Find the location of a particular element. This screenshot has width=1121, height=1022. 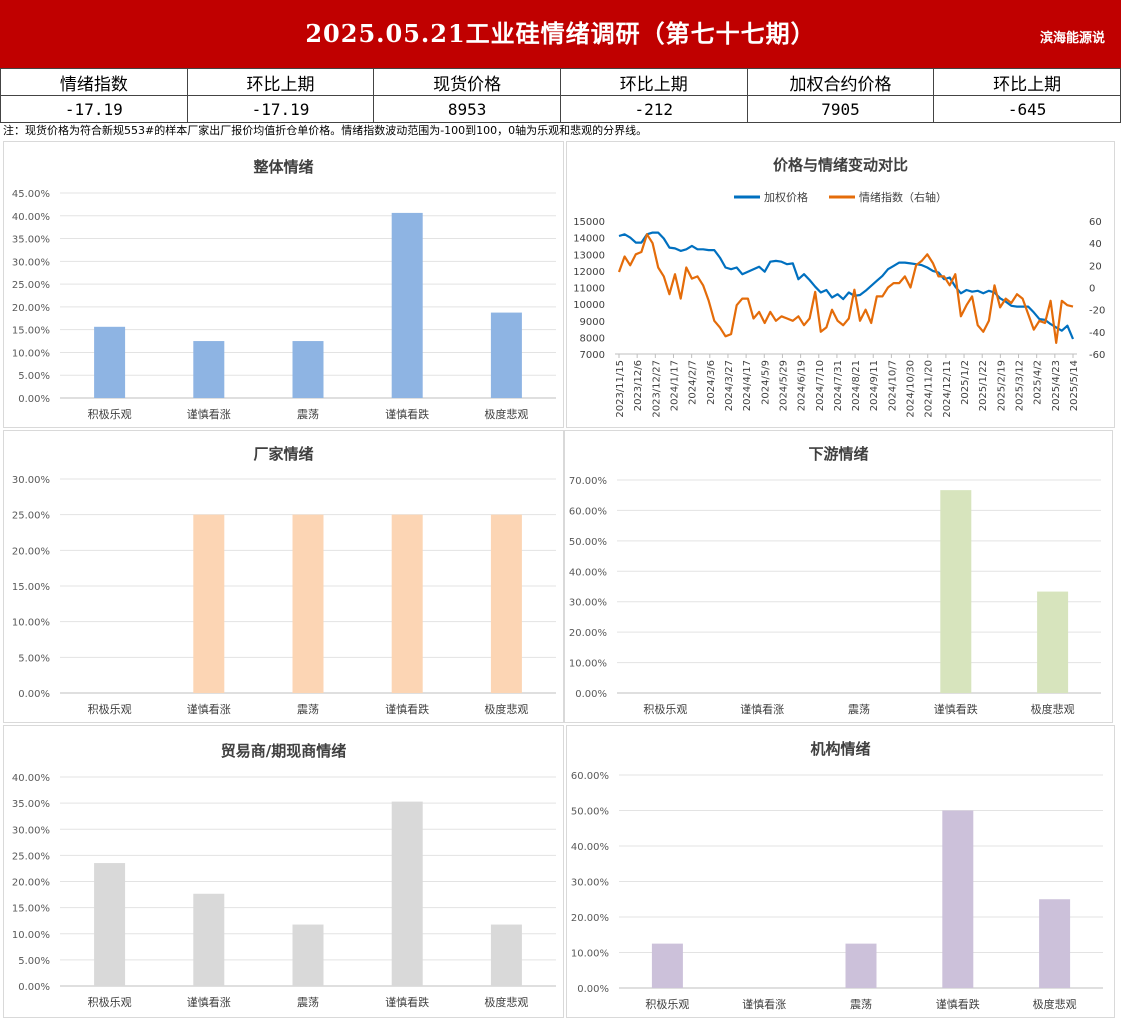

y-tick-label: 5.00% is located at coordinates (34, 376).